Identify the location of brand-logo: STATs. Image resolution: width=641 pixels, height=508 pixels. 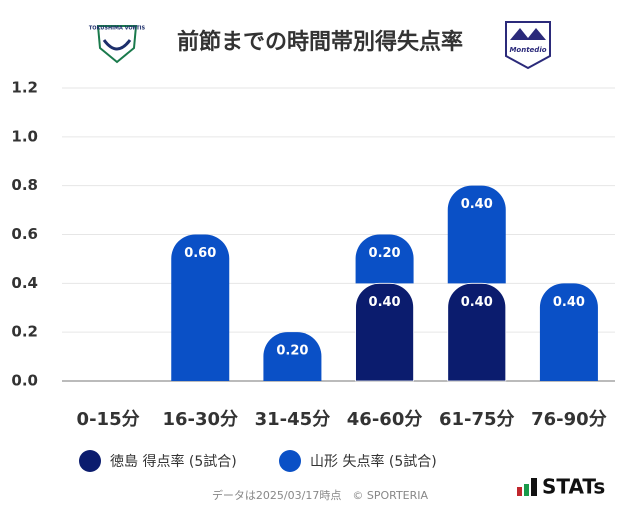
(561, 487).